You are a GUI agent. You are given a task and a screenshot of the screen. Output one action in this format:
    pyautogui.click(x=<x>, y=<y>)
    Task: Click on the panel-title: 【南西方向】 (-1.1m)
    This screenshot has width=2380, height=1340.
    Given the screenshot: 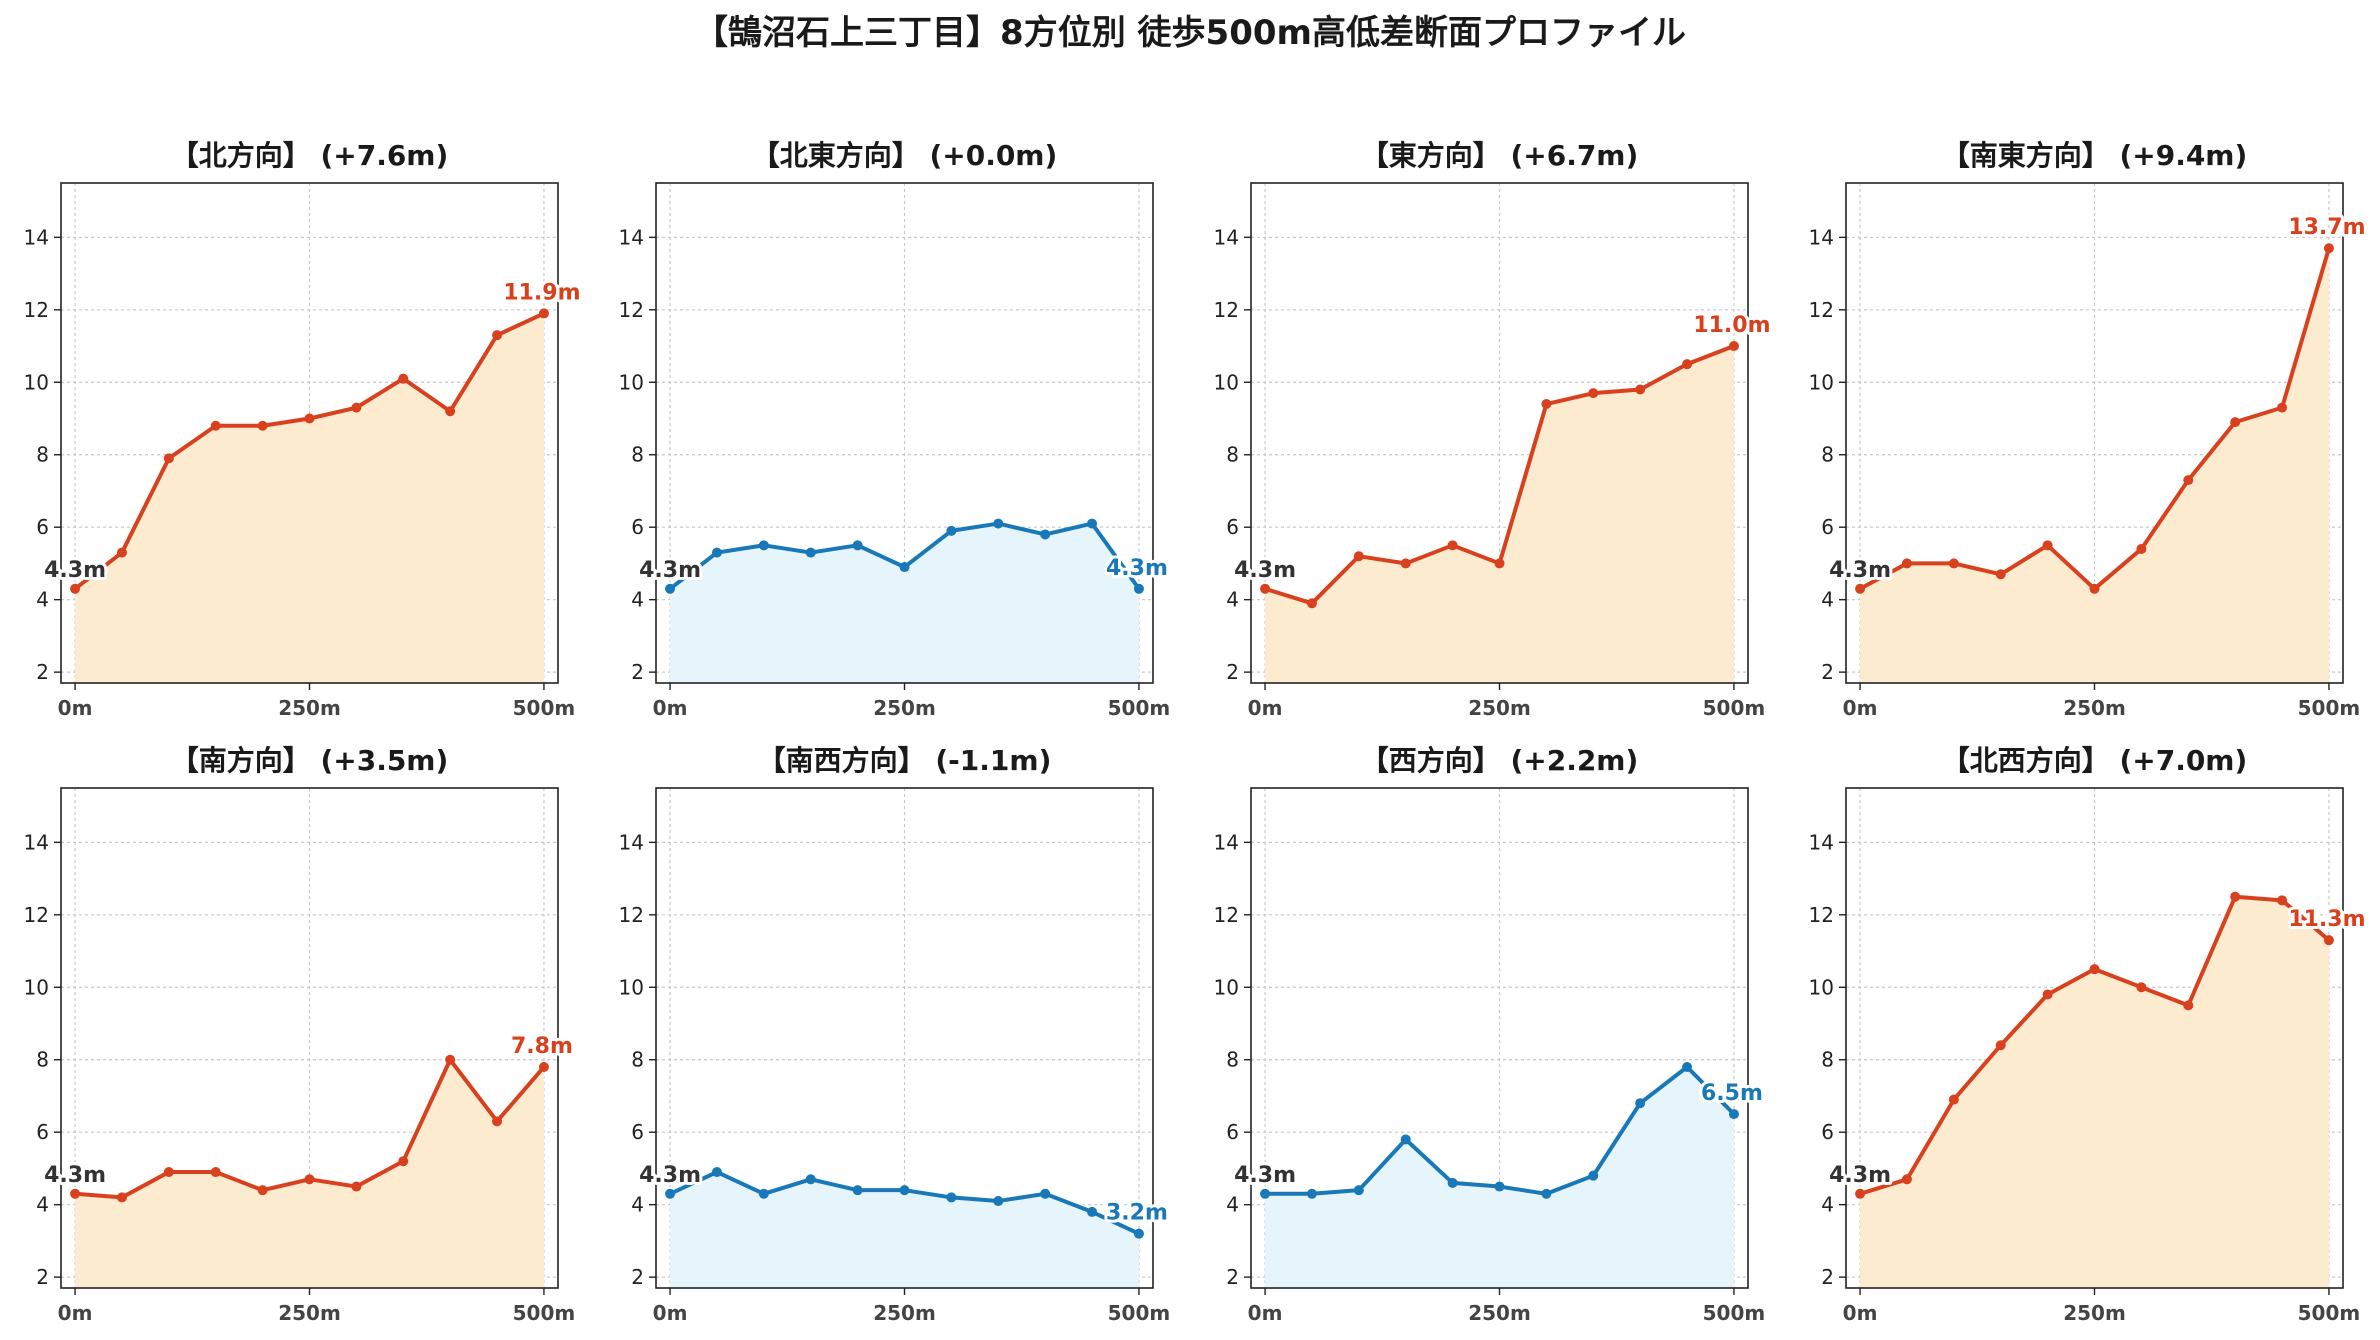 What is the action you would take?
    pyautogui.click(x=905, y=760)
    